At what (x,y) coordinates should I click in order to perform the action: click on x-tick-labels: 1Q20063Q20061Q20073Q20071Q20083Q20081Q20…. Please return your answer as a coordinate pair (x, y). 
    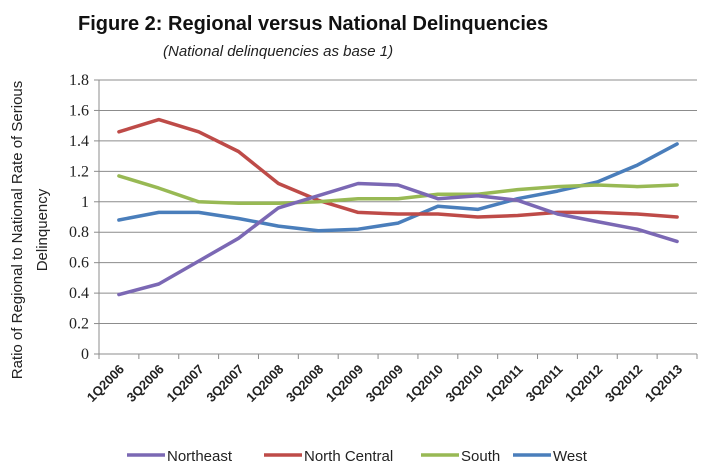
    Looking at the image, I should click on (384, 383).